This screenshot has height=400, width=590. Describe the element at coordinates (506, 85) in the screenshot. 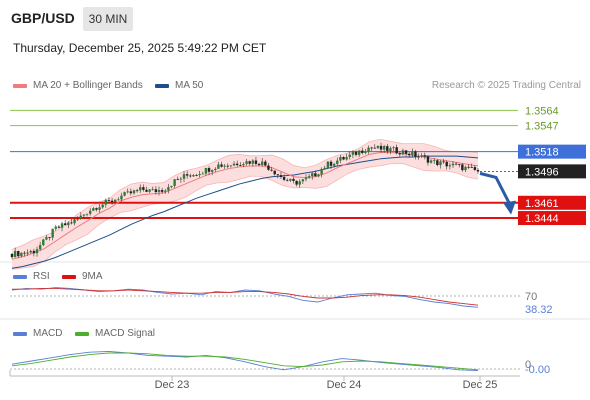

I see `credit-text: Research © 2025 Trading Central` at that location.